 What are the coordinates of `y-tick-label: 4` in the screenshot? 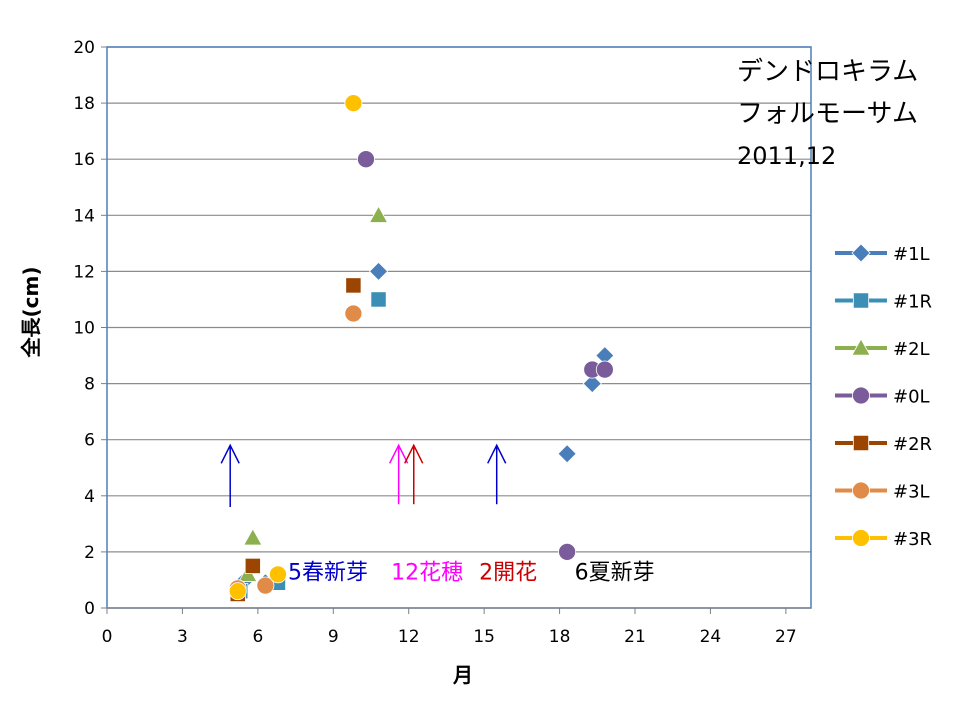 It's located at (89, 497).